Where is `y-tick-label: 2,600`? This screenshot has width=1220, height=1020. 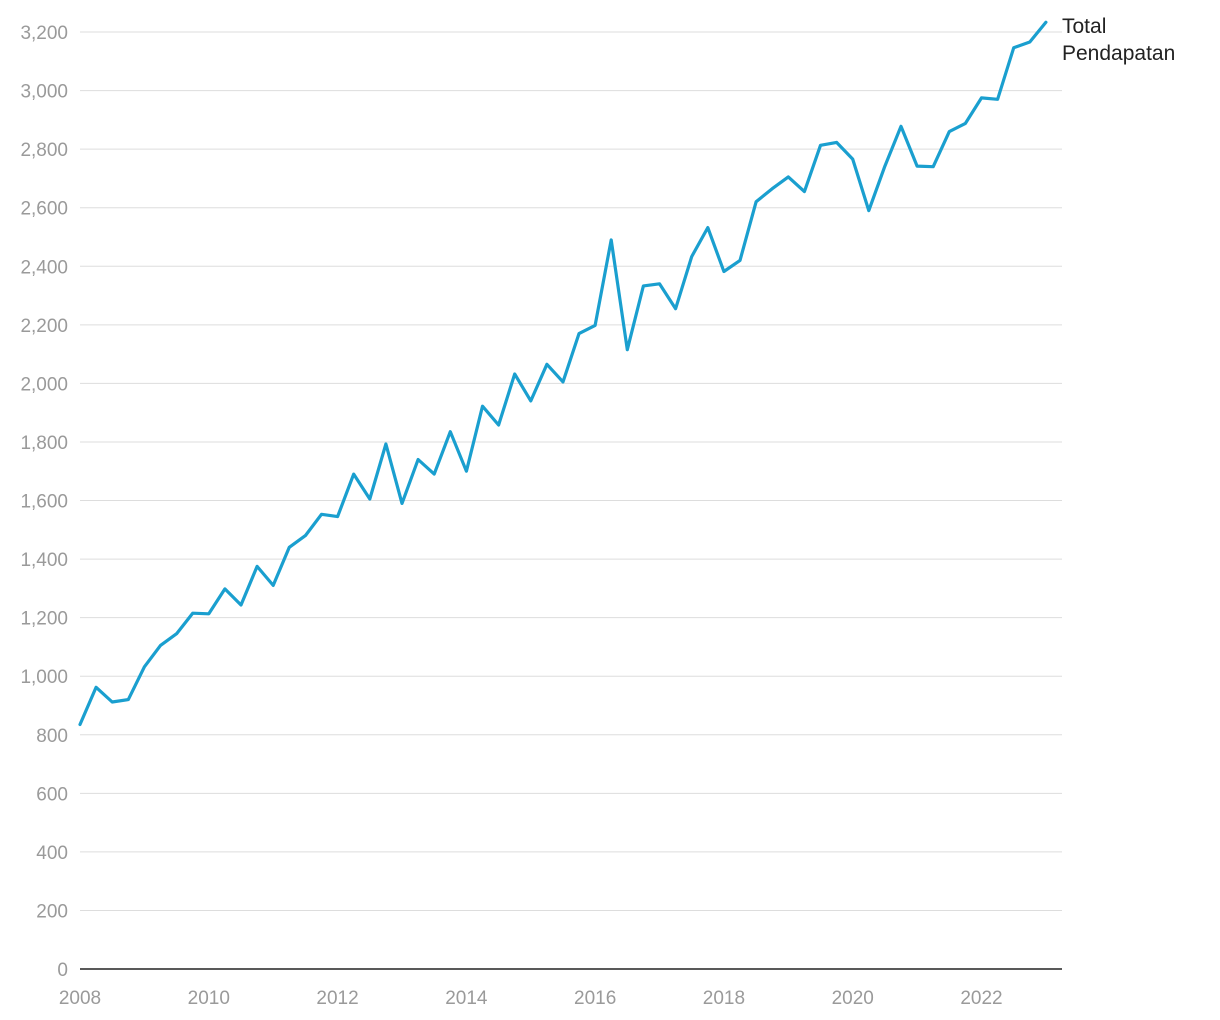
y-tick-label: 2,600 is located at coordinates (44, 209).